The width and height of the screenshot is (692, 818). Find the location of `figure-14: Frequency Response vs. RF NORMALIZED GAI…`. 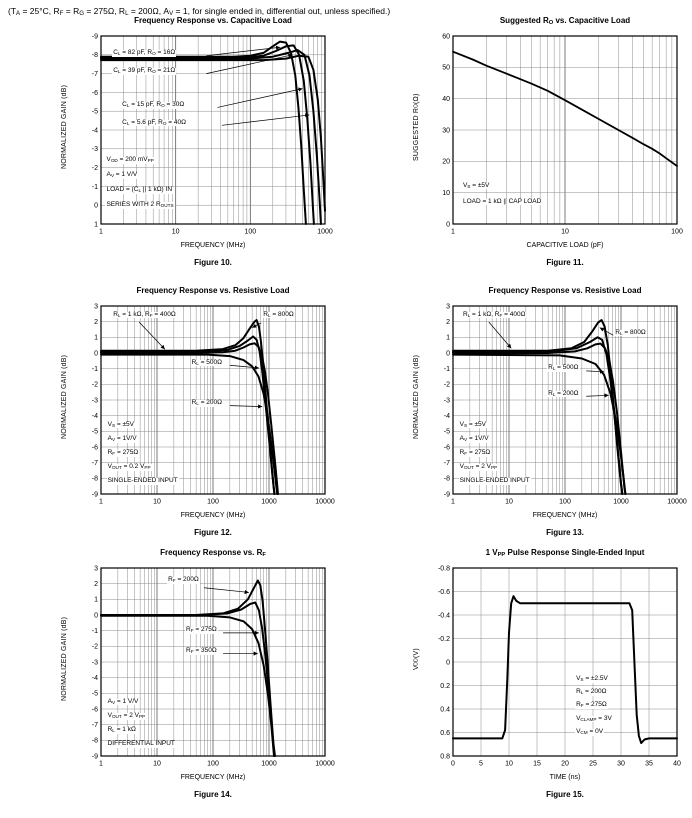

figure-14: Frequency Response vs. RF NORMALIZED GAI… is located at coordinates (196, 673).